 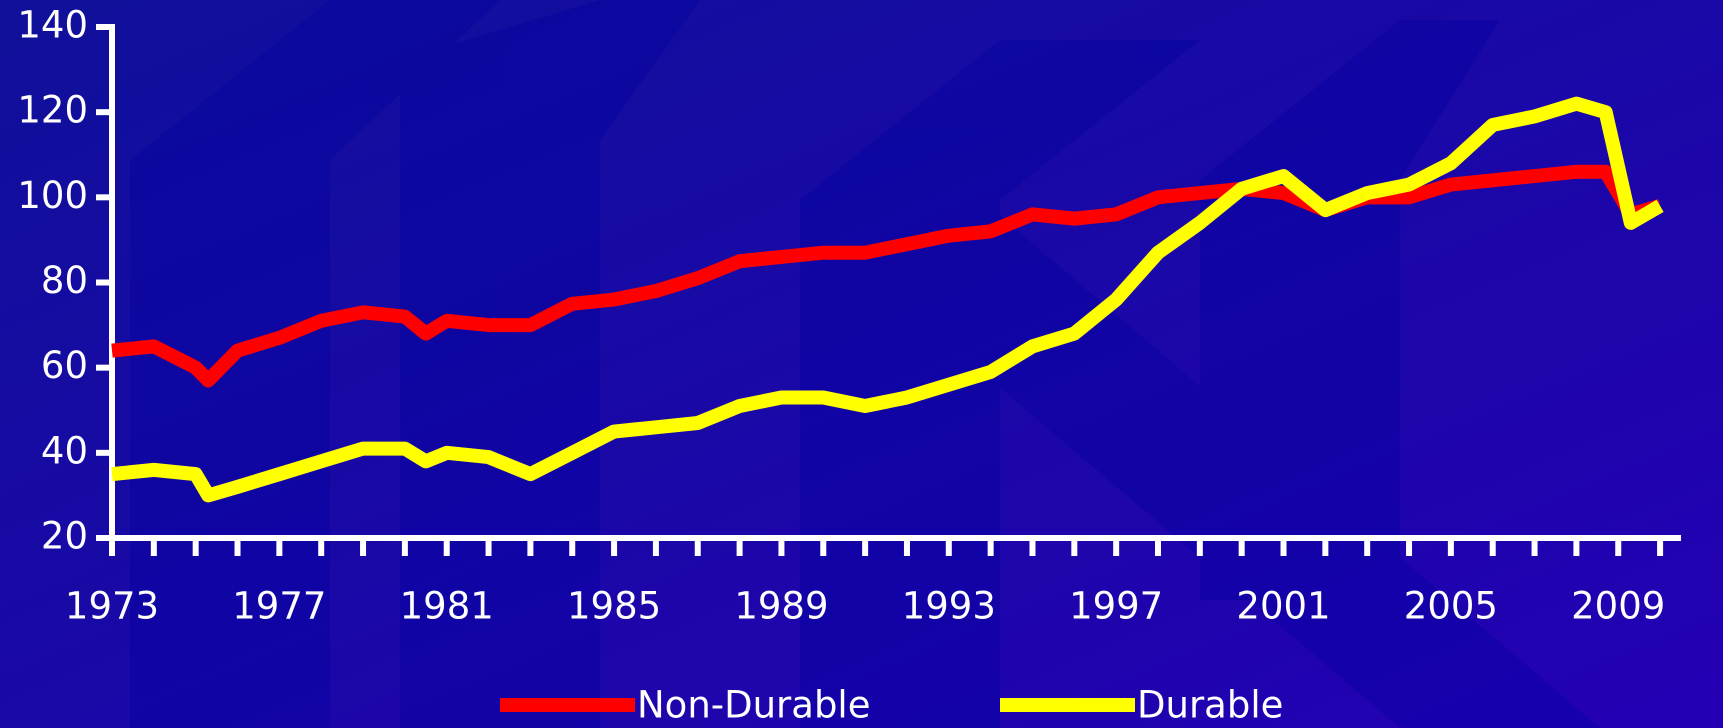 What do you see at coordinates (949, 606) in the screenshot?
I see `x-tick-label: 1993` at bounding box center [949, 606].